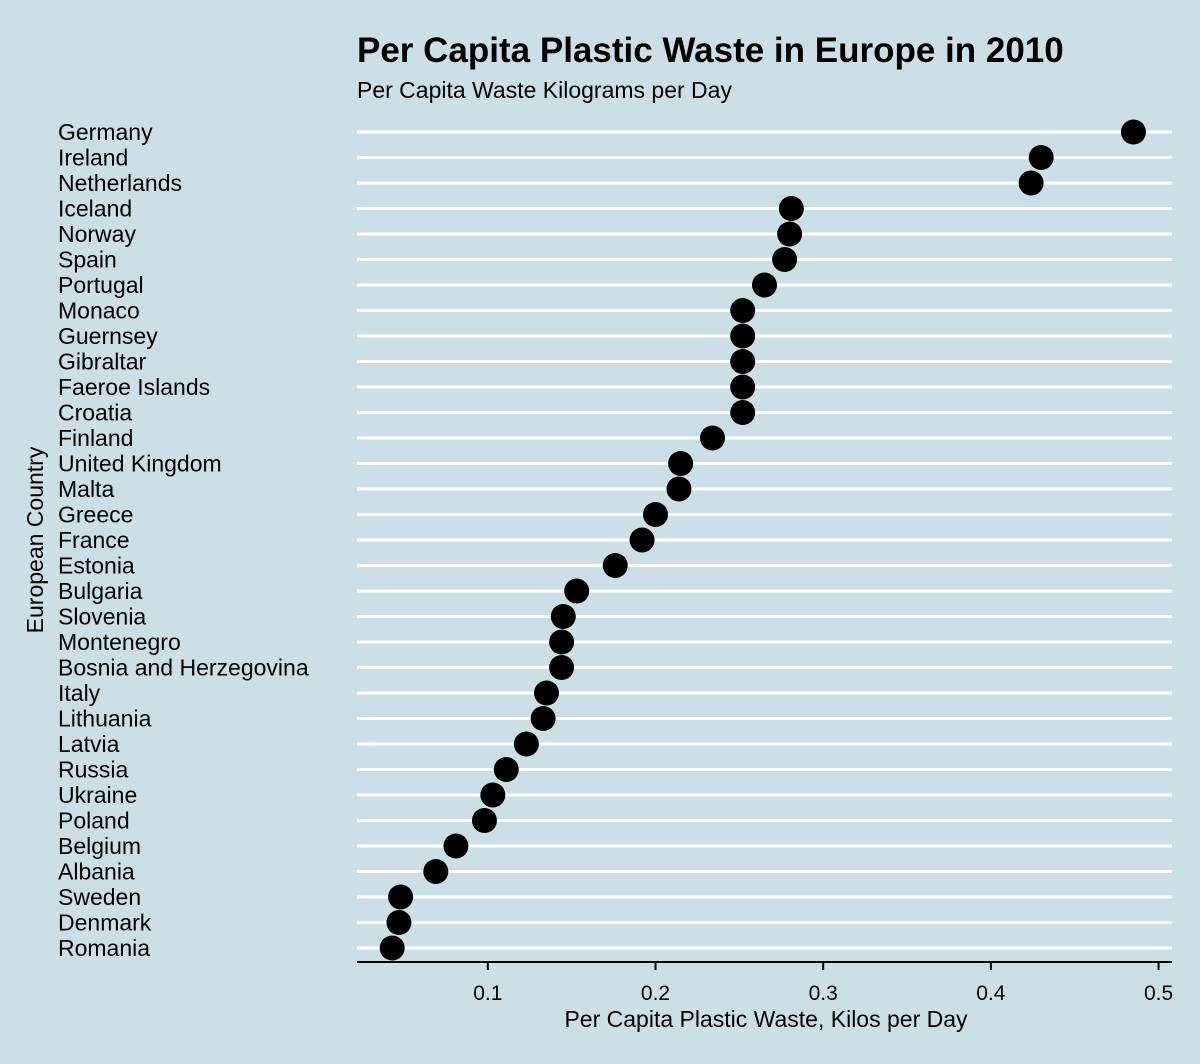 This screenshot has width=1200, height=1064. What do you see at coordinates (99, 311) in the screenshot?
I see `category-label: Monaco` at bounding box center [99, 311].